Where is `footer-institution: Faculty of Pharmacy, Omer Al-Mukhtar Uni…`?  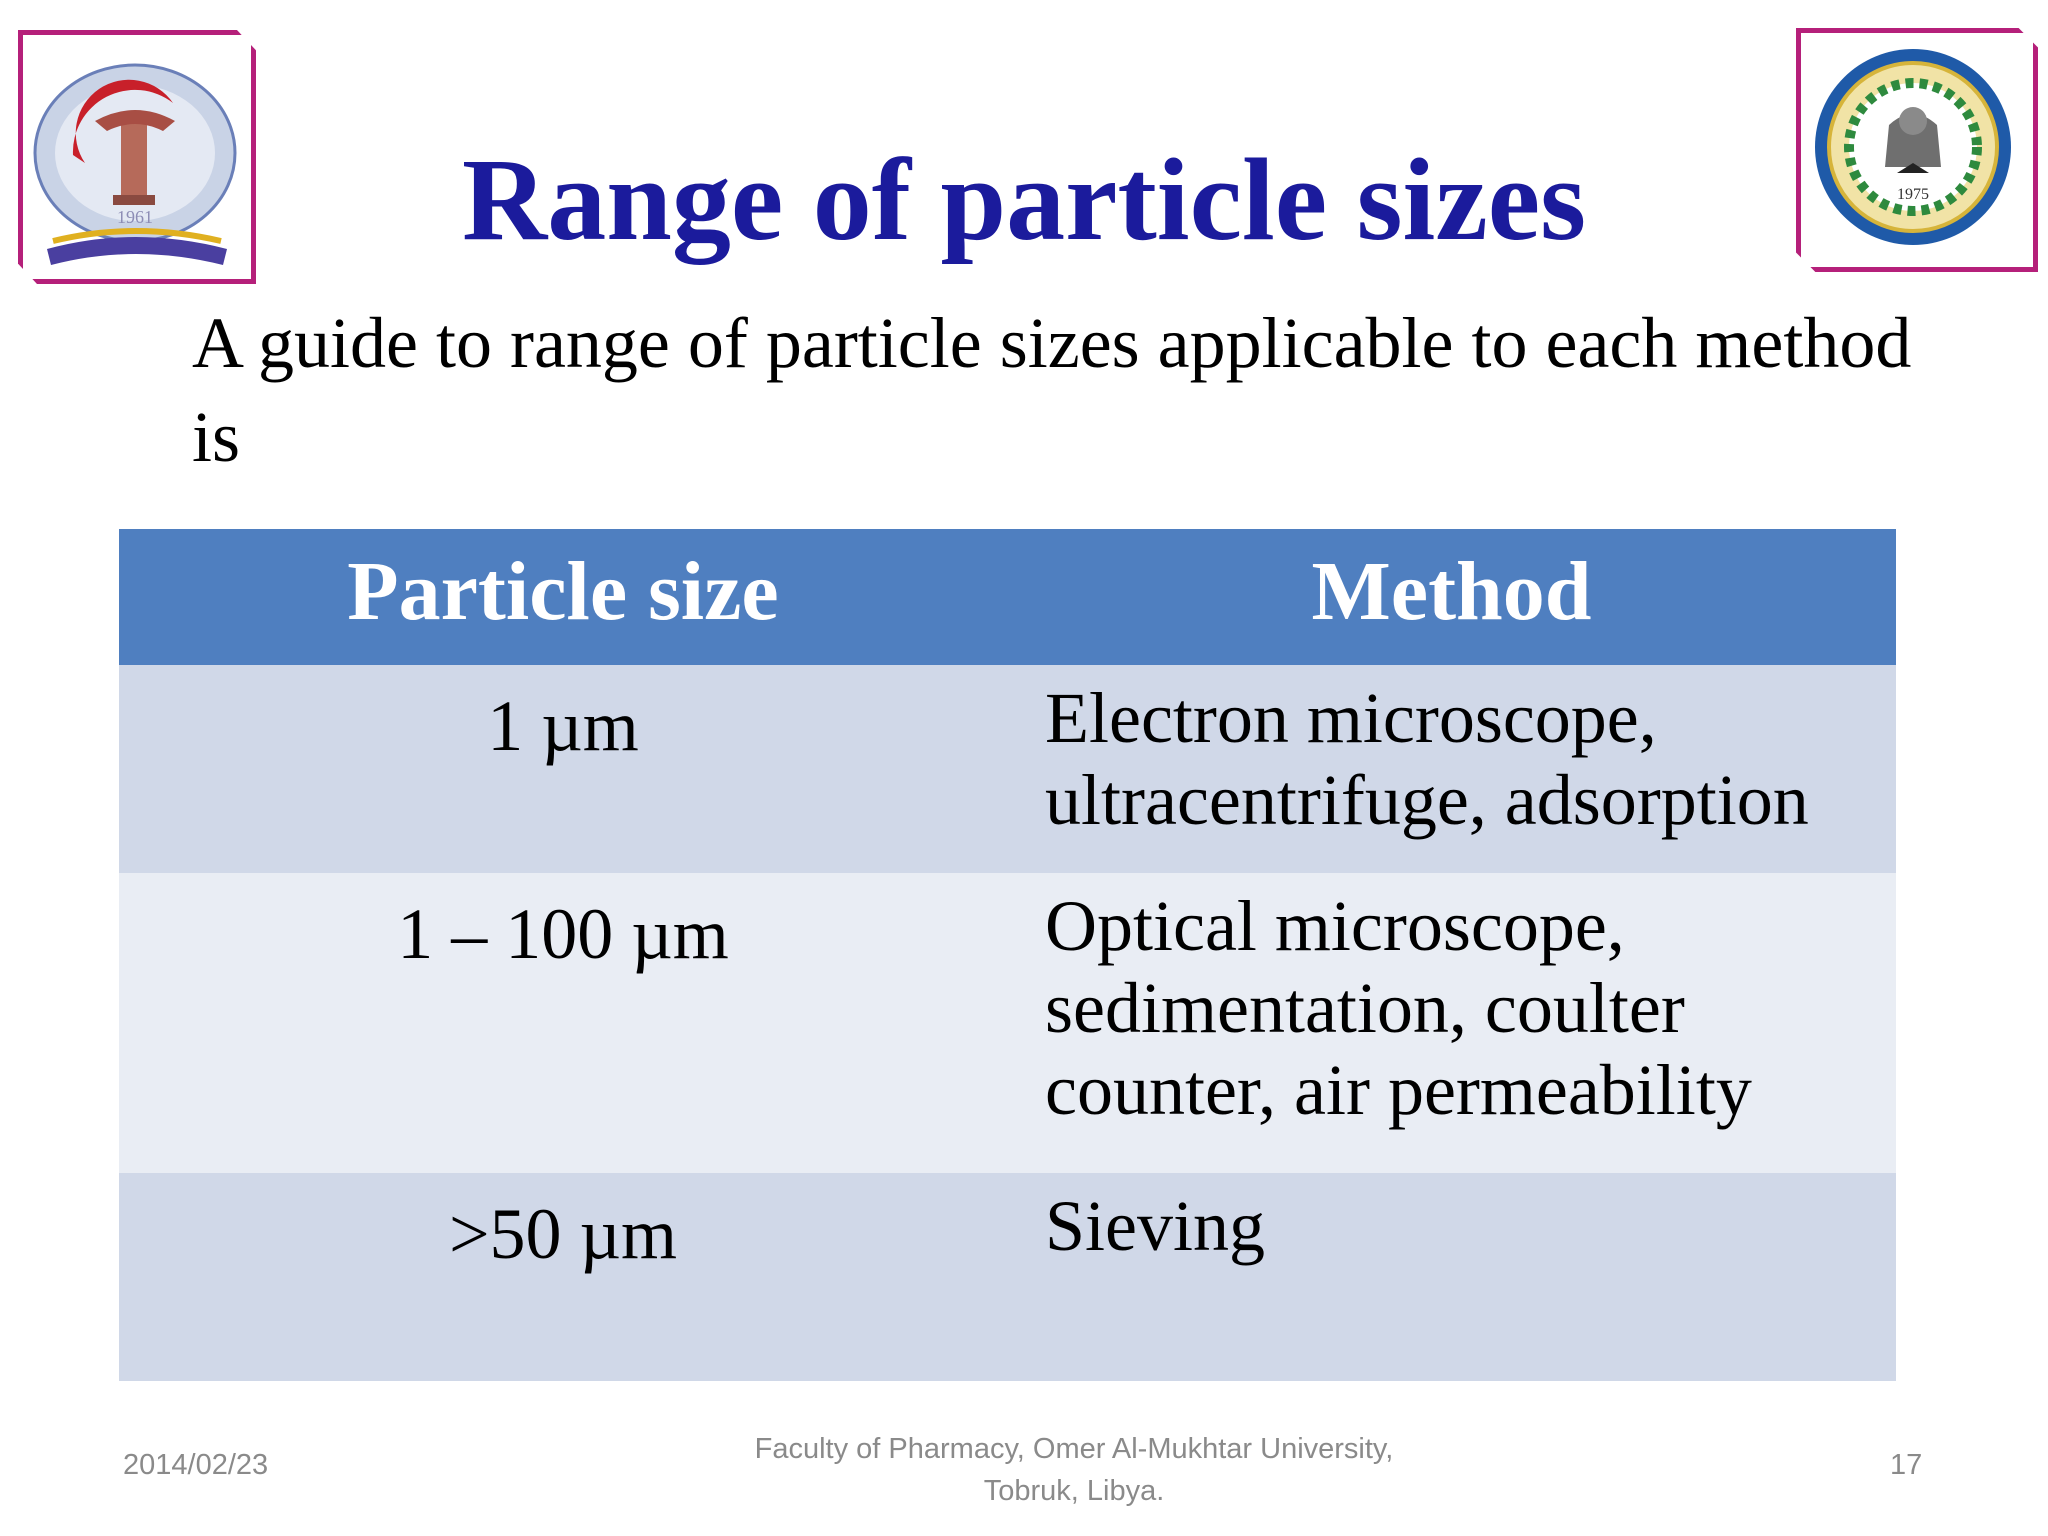 footer-institution: Faculty of Pharmacy, Omer Al-Mukhtar Uni… is located at coordinates (1074, 1470).